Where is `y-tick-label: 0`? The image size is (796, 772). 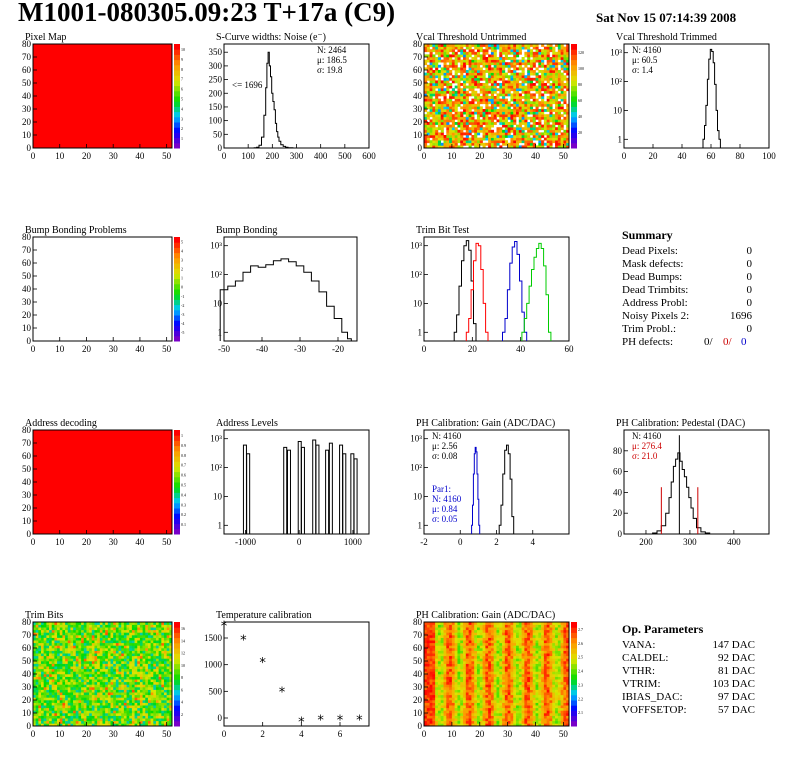
y-tick-label: 0 is located at coordinates (220, 718).